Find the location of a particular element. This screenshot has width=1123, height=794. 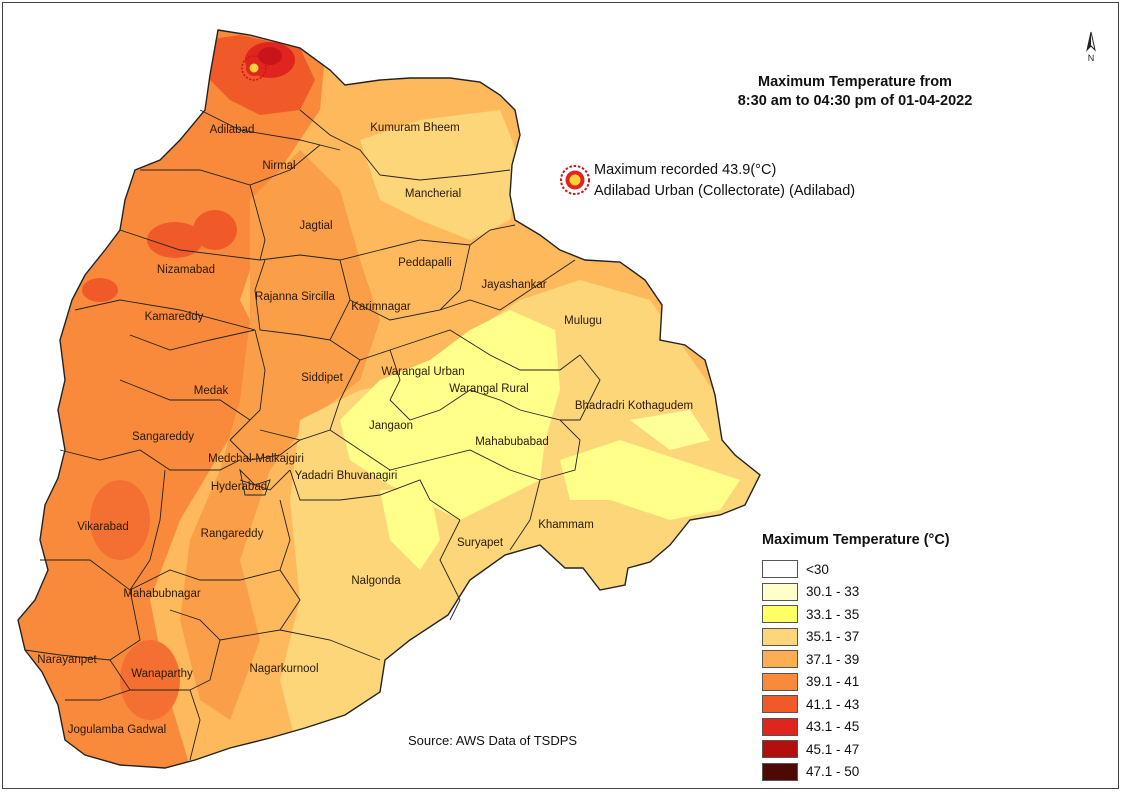

district-label: Rajanna Sircilla is located at coordinates (295, 297).